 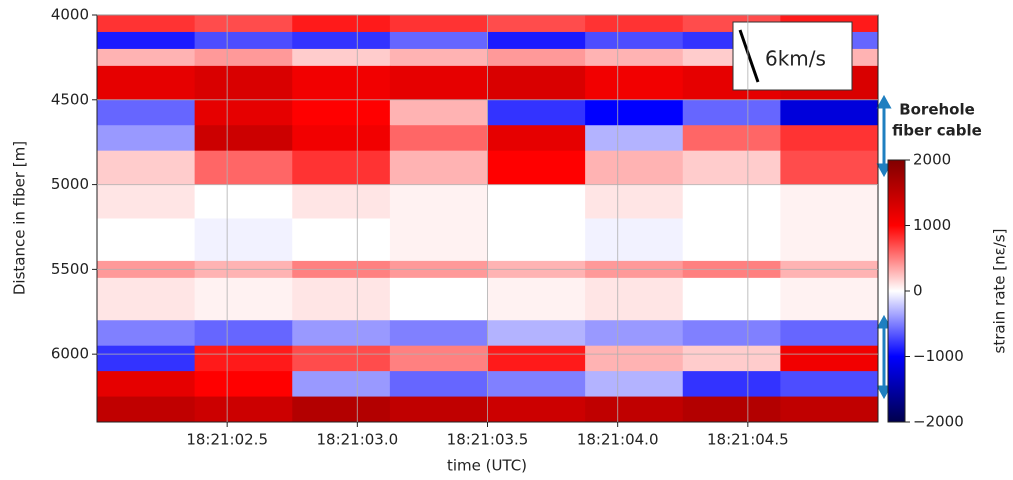 What do you see at coordinates (918, 291) in the screenshot?
I see `colorbar-tick-label: 0` at bounding box center [918, 291].